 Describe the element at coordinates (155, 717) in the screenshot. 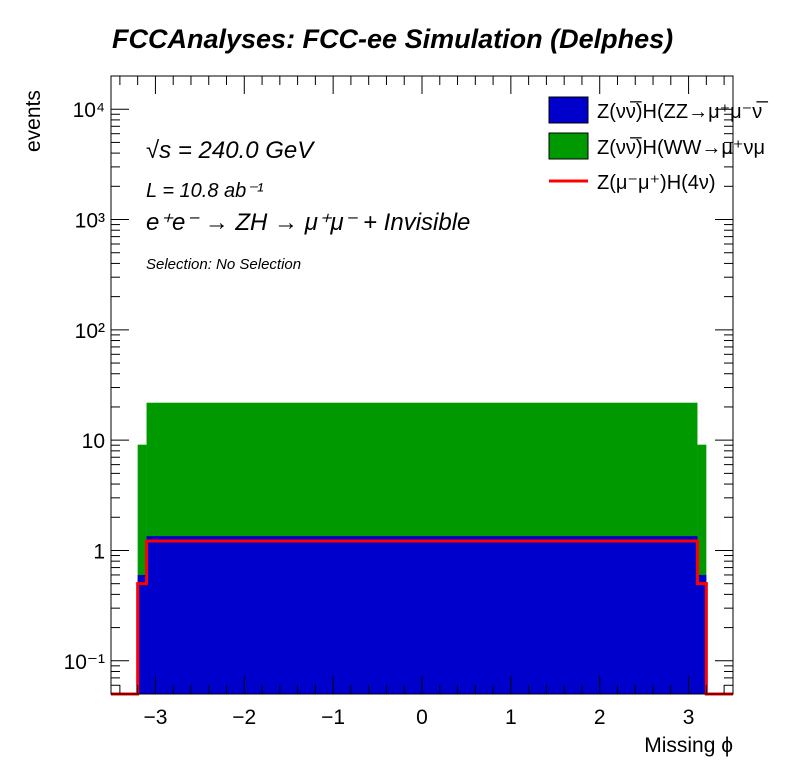

I see `x-tick-label: −3` at that location.